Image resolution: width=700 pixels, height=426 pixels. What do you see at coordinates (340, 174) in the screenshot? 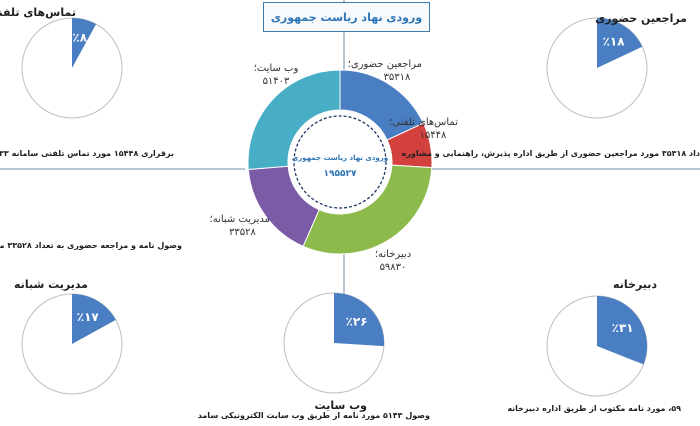
I see `donut-center-total: ۱۹۵۵۲۷` at bounding box center [340, 174].